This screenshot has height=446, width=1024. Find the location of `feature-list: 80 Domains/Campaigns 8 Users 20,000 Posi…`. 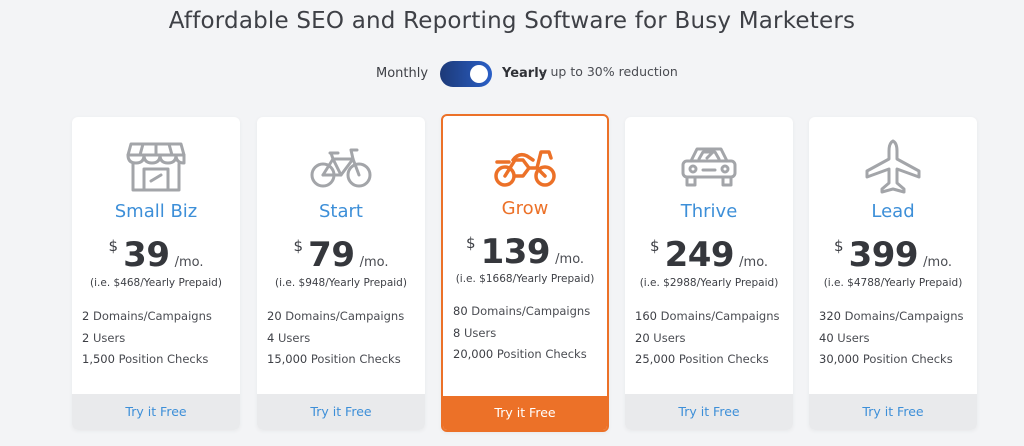

feature-list: 80 Domains/Campaigns 8 Users 20,000 Posi… is located at coordinates (521, 333).